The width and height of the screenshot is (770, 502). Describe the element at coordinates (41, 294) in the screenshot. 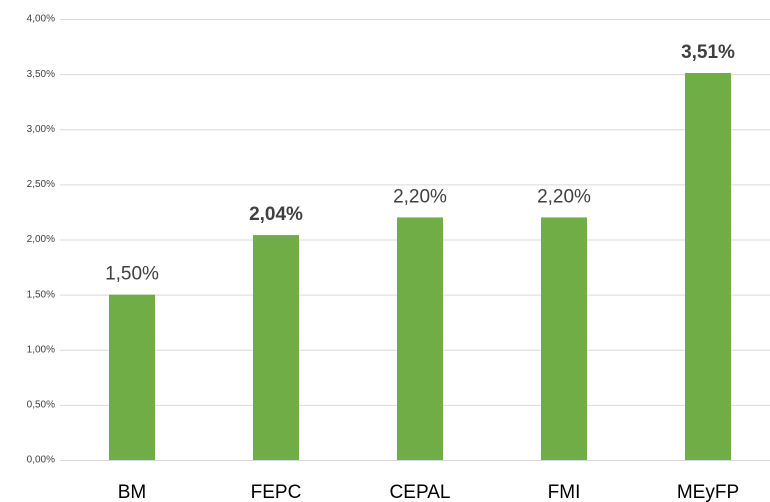

I see `y-tick-label: 1,50%` at that location.